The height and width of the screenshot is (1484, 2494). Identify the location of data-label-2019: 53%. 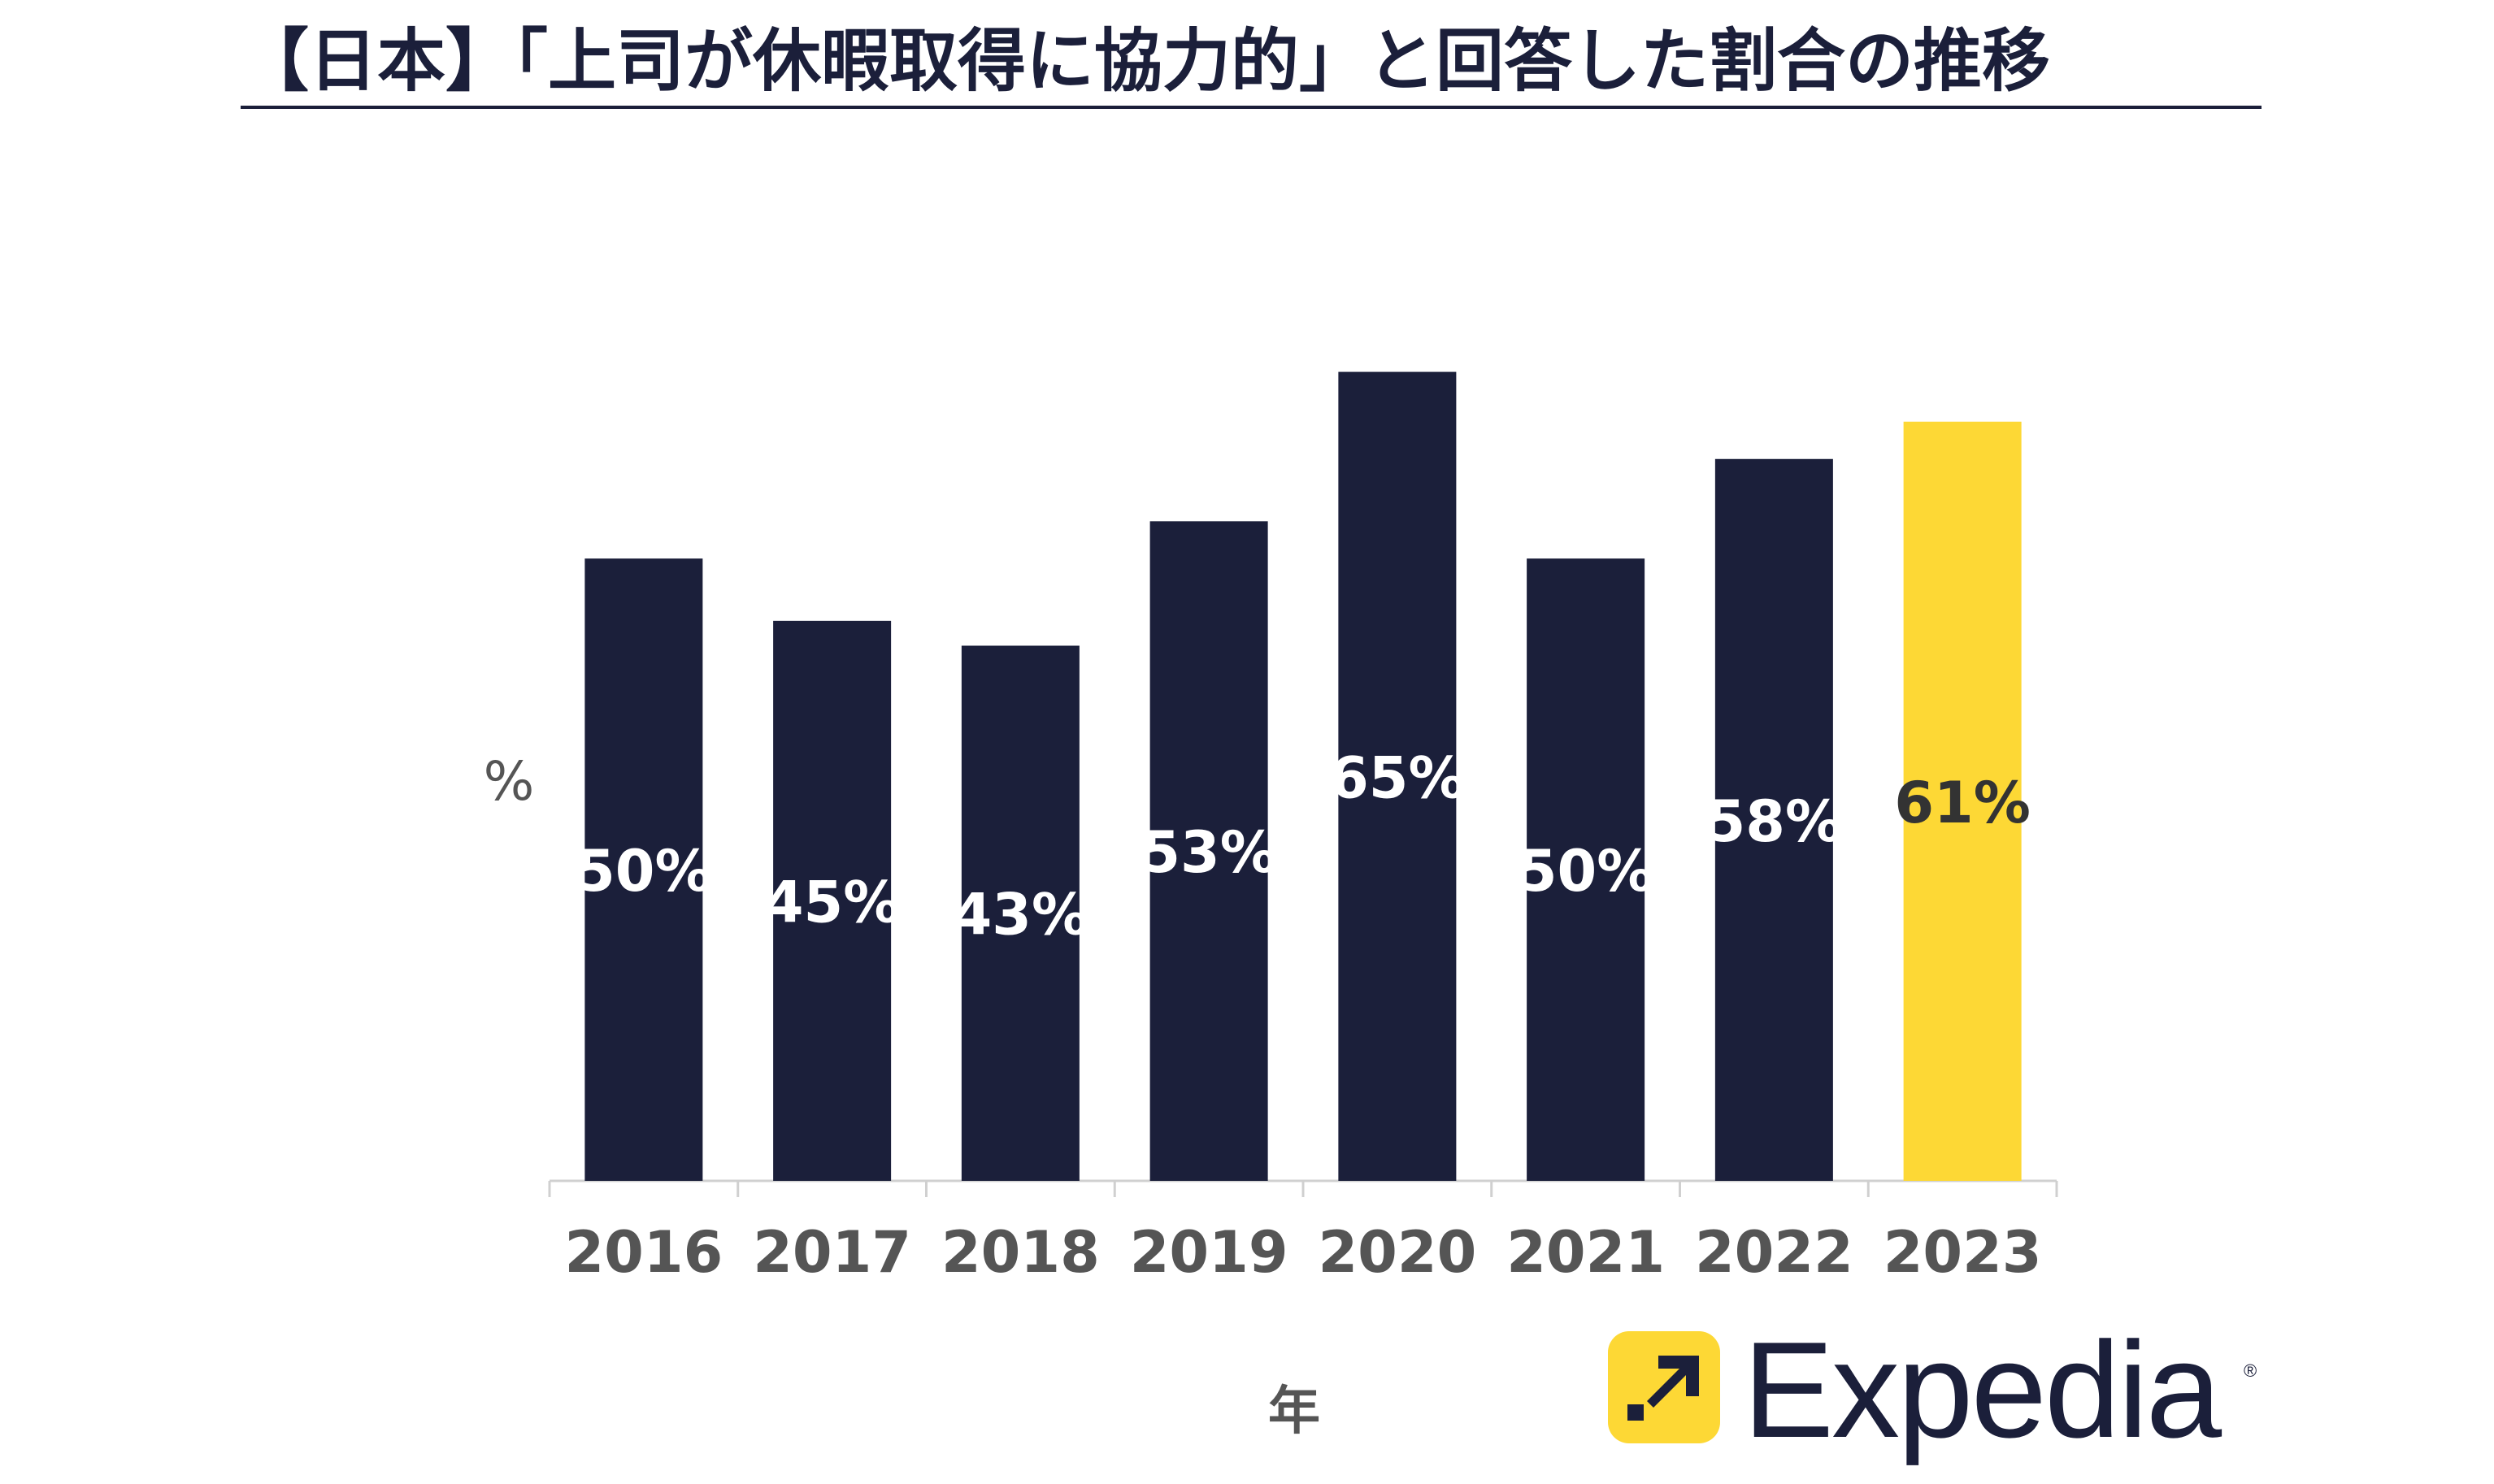
(1209, 852).